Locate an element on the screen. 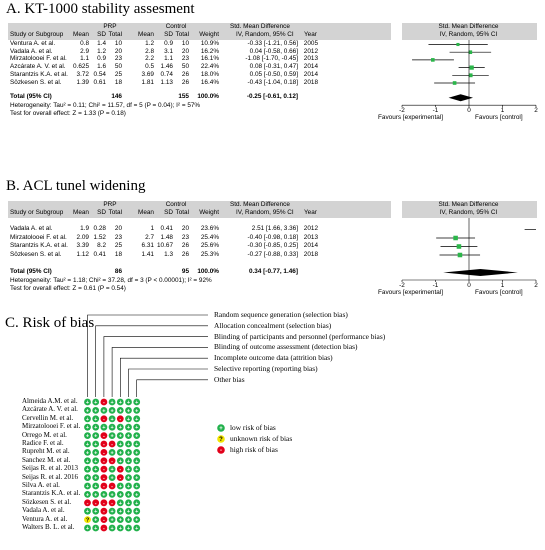 This screenshot has height=550, width=545. legend-unclear-label: unknown risk of bias is located at coordinates (261, 438).